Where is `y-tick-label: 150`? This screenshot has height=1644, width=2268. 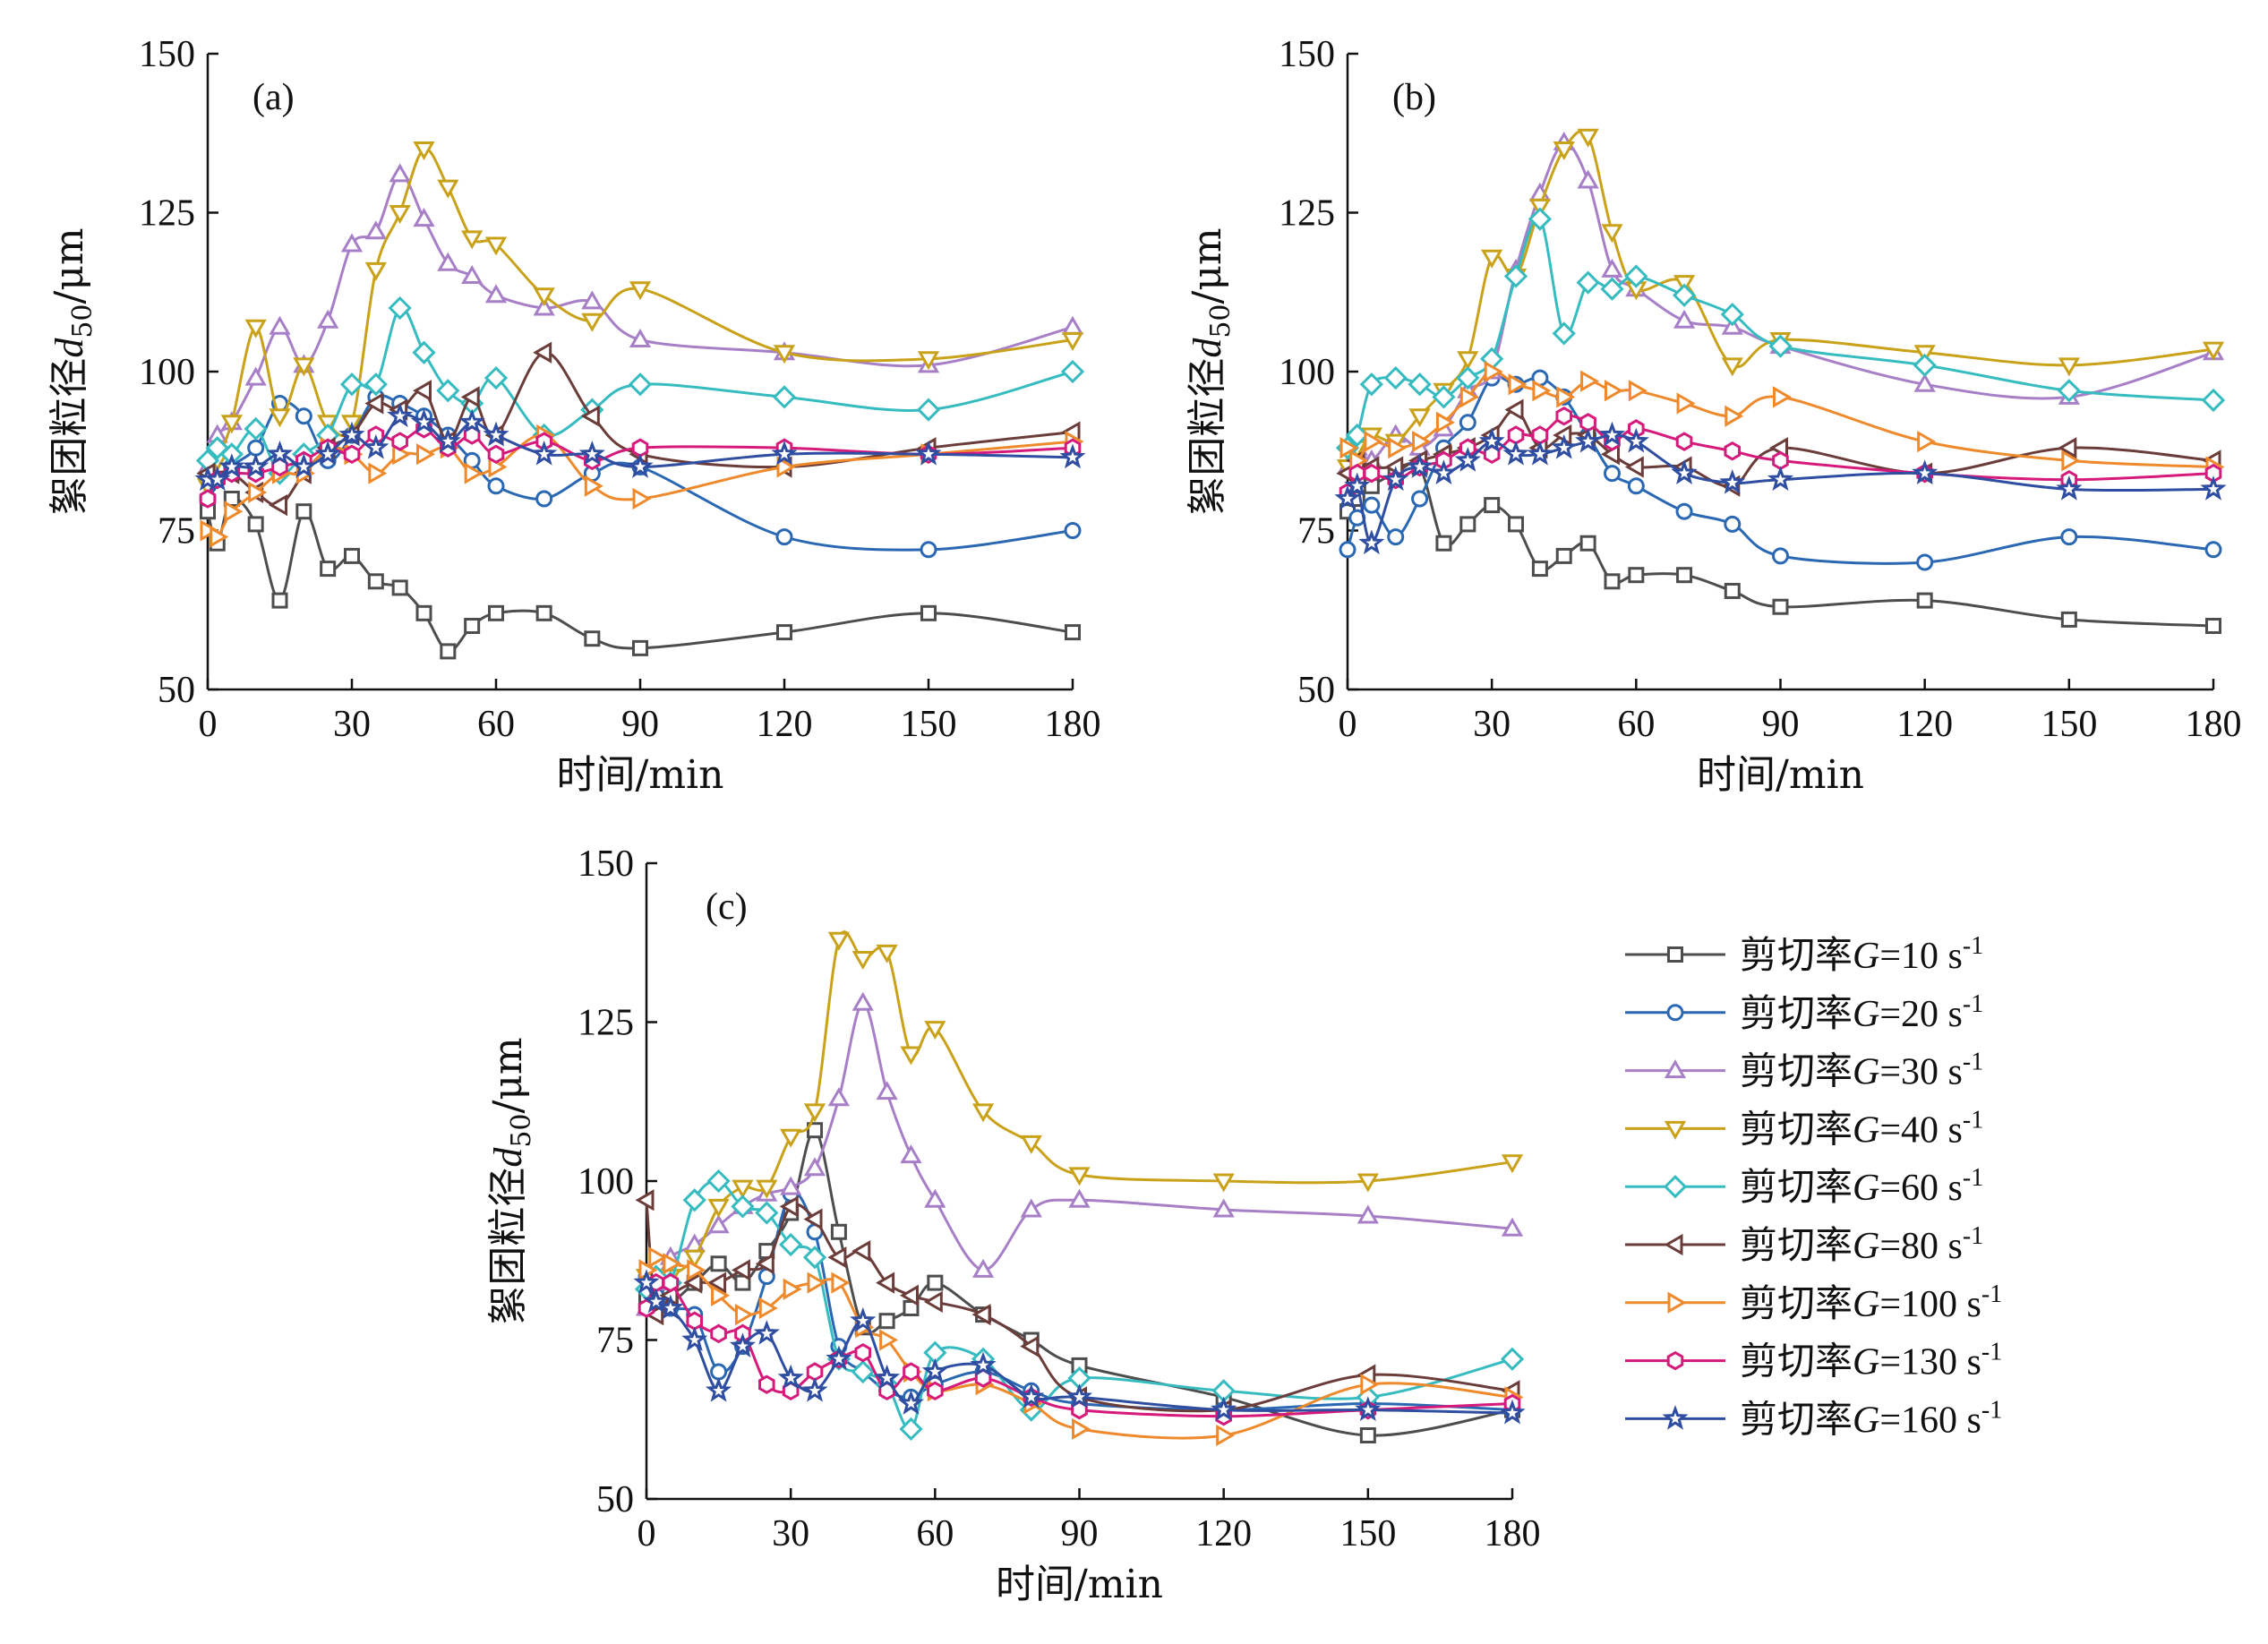 y-tick-label: 150 is located at coordinates (167, 55).